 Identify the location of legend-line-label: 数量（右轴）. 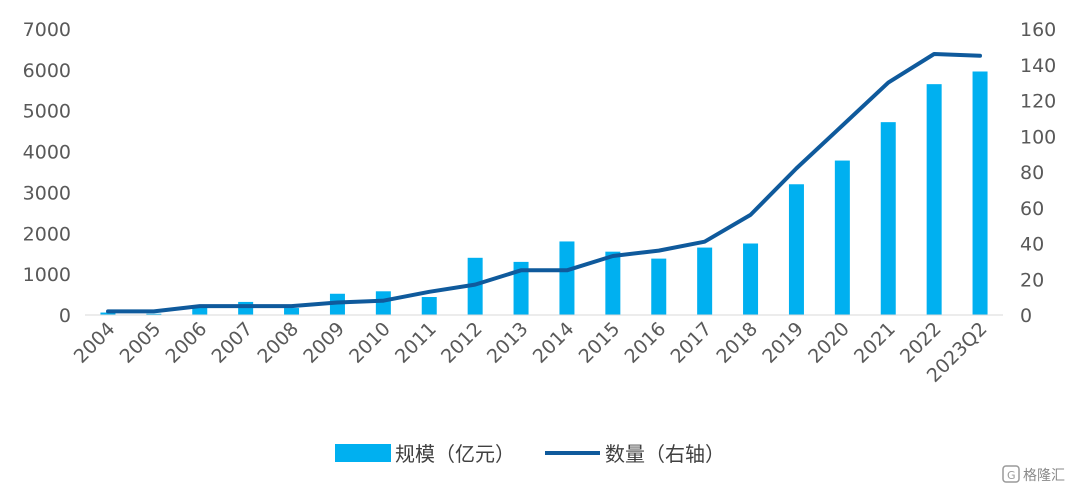
(665, 454).